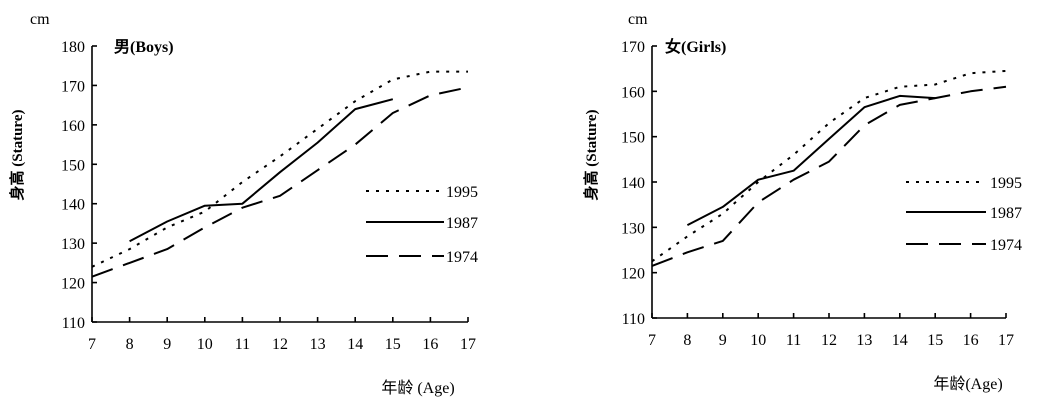 The width and height of the screenshot is (1037, 403). Describe the element at coordinates (417, 388) in the screenshot. I see `boys-x-axis-label: 年龄 (Age)` at that location.